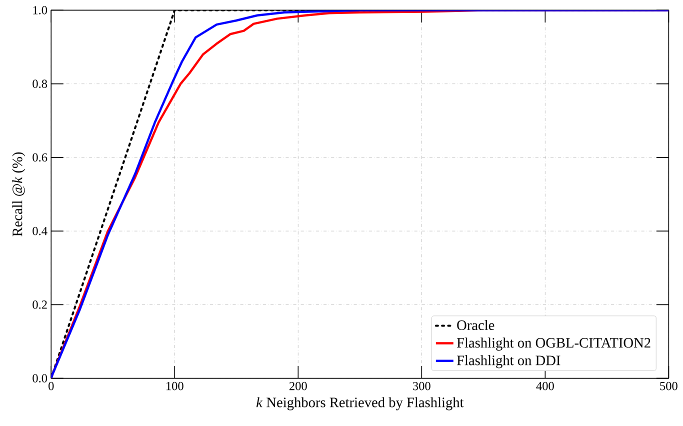 This screenshot has height=426, width=683. What do you see at coordinates (545, 386) in the screenshot?
I see `x-tick-label: 400` at bounding box center [545, 386].